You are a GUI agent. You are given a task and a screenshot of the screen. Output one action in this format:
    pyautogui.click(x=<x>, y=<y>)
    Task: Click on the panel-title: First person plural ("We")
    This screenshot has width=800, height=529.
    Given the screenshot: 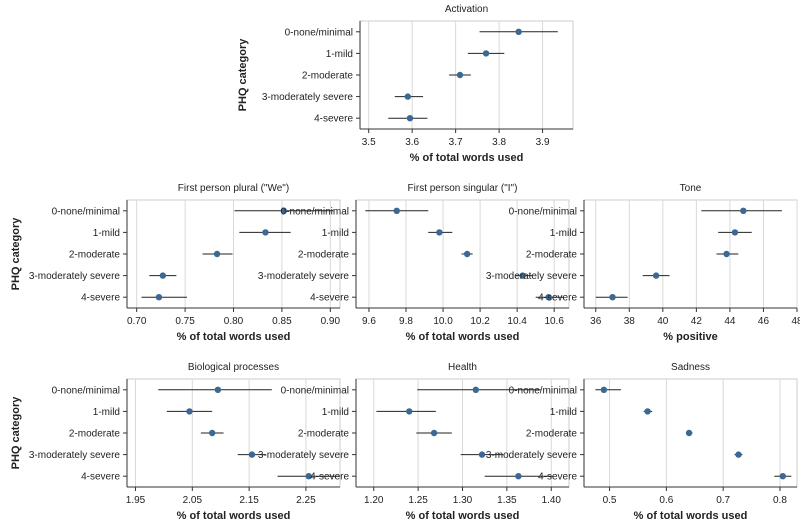 What is the action you would take?
    pyautogui.click(x=233, y=188)
    